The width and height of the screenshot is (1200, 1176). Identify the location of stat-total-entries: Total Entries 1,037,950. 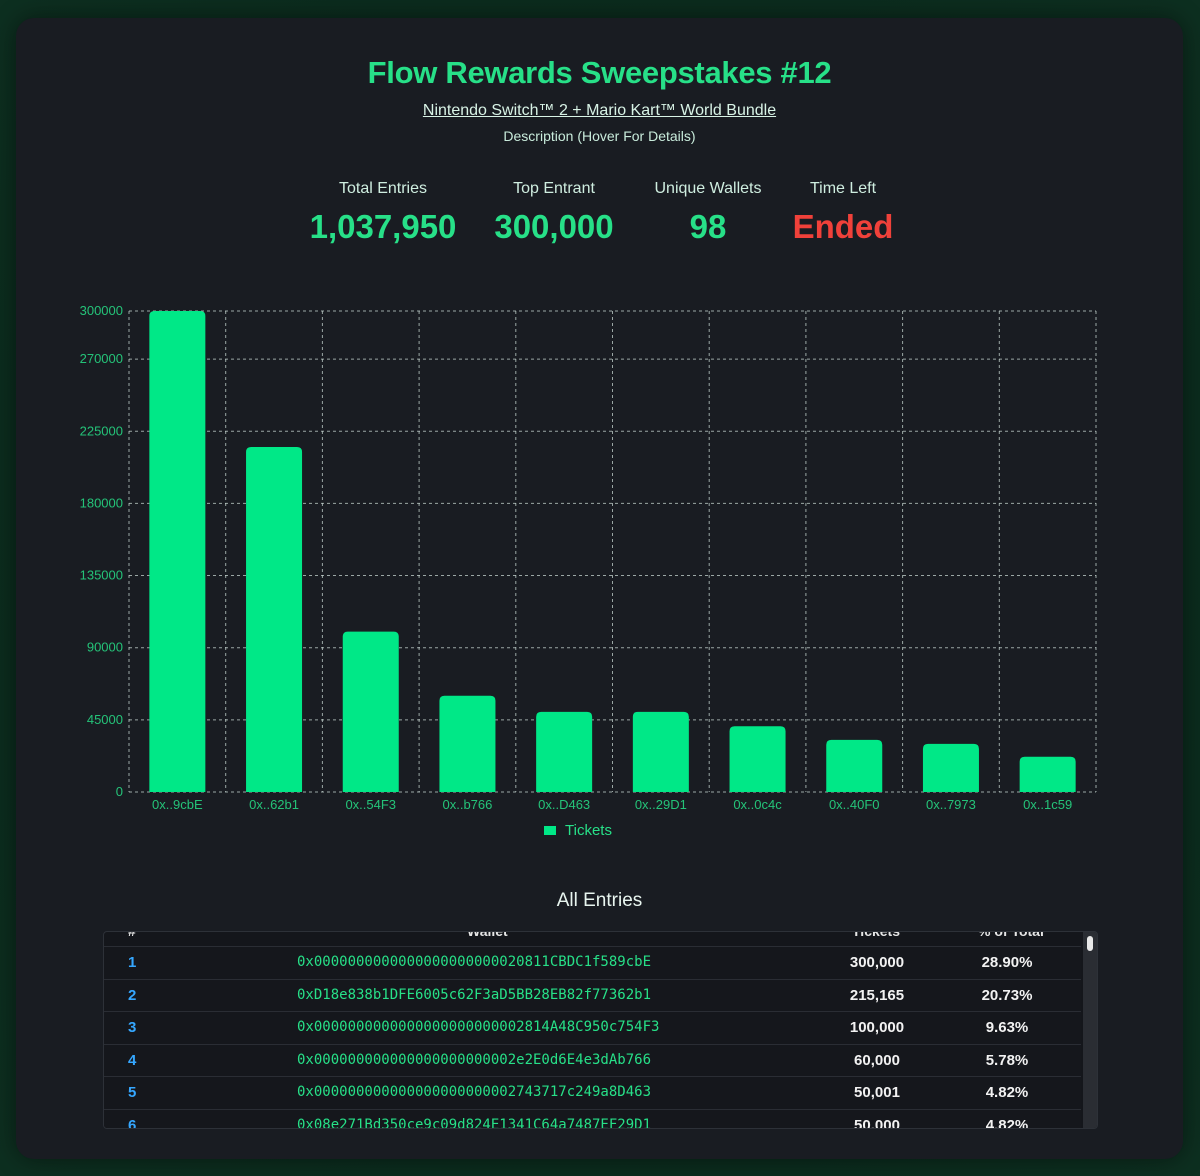
(383, 213).